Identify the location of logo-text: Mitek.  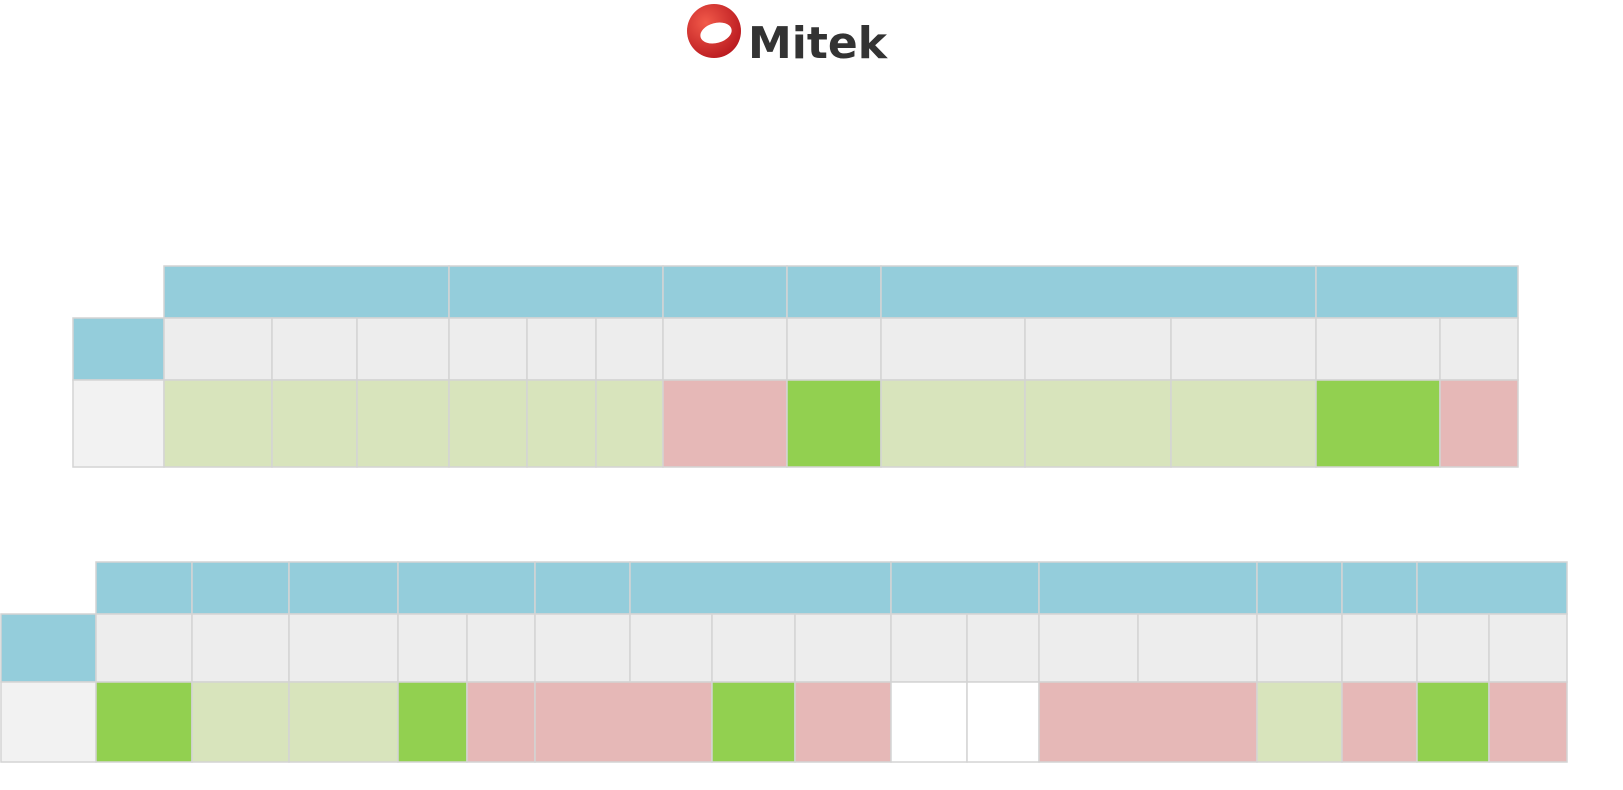
(818, 43).